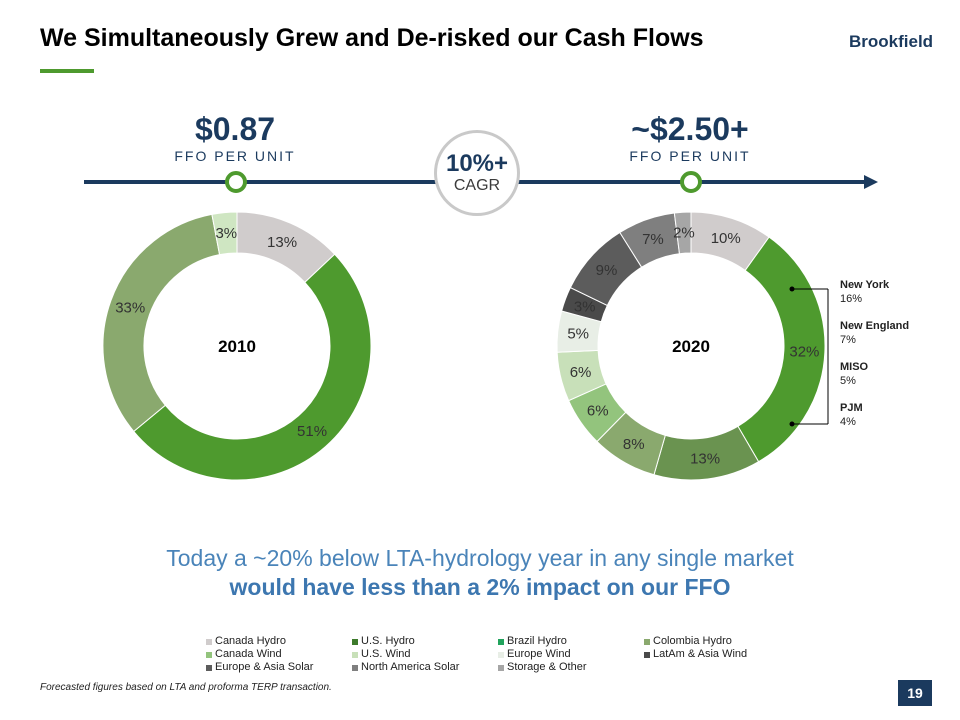  What do you see at coordinates (726, 238) in the screenshot?
I see `slice-label: 10%` at bounding box center [726, 238].